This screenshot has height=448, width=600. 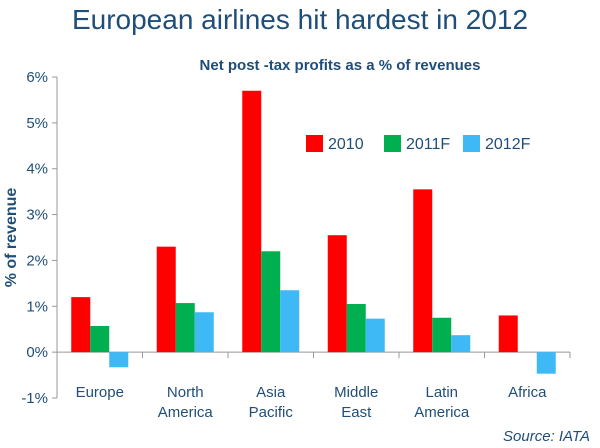 What do you see at coordinates (392, 143) in the screenshot?
I see `legend-swatch-2011F` at bounding box center [392, 143].